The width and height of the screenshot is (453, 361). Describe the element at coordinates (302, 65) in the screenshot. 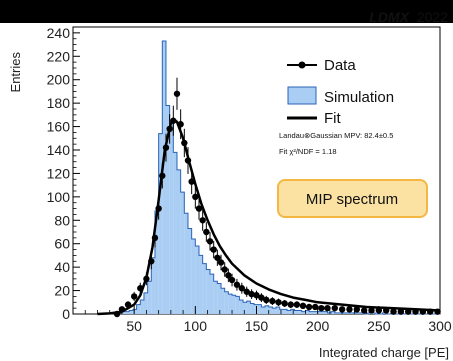

I see `legend-data-marker` at that location.